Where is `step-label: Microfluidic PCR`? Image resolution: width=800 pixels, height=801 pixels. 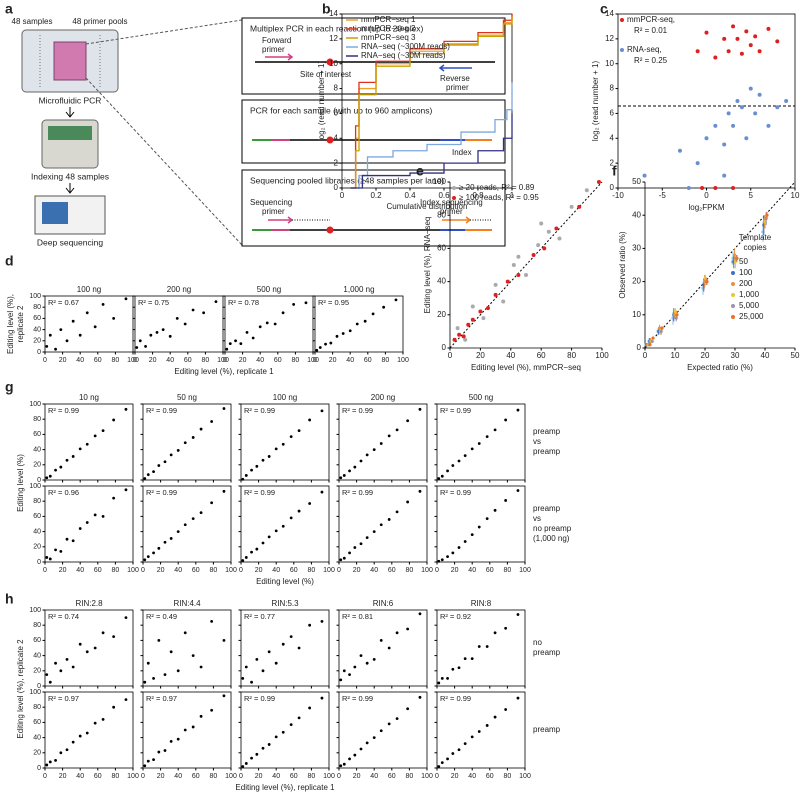
step-label: Microfluidic PCR is located at coordinates (70, 100).